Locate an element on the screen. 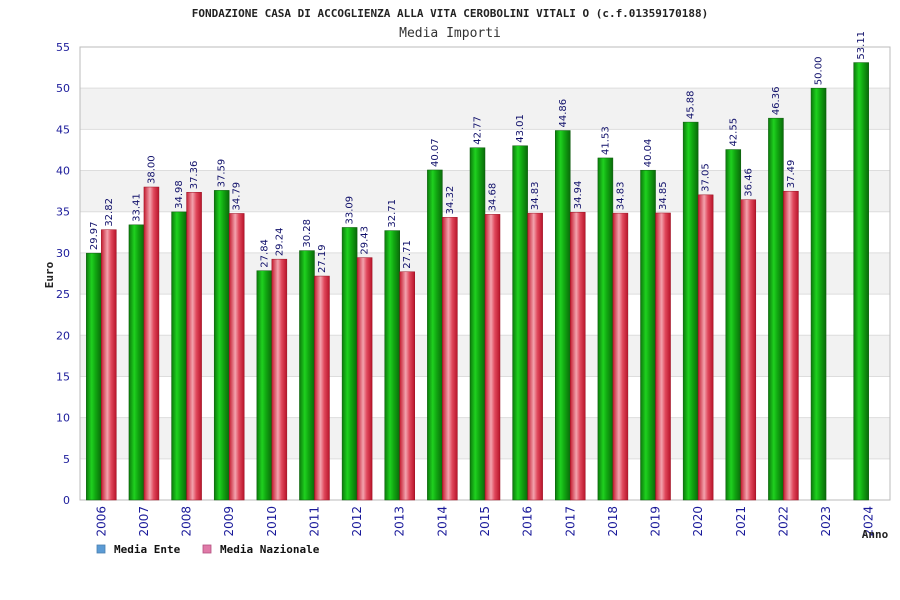 The height and width of the screenshot is (600, 900). x-tick-label-2017: 2017 is located at coordinates (570, 521).